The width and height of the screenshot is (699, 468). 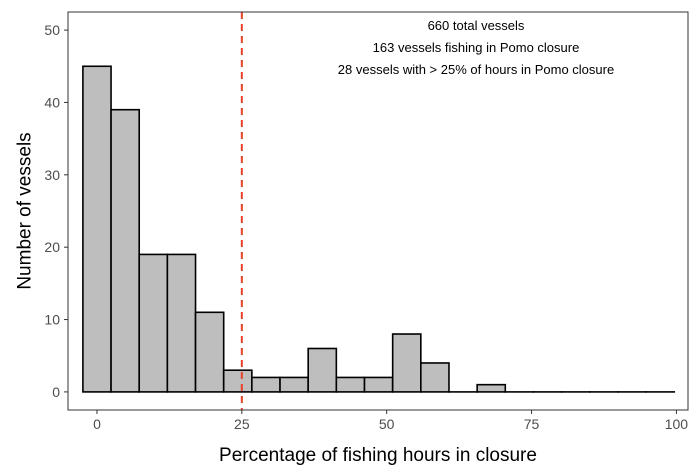 I want to click on y-tick-label: 10, so click(x=52, y=320).